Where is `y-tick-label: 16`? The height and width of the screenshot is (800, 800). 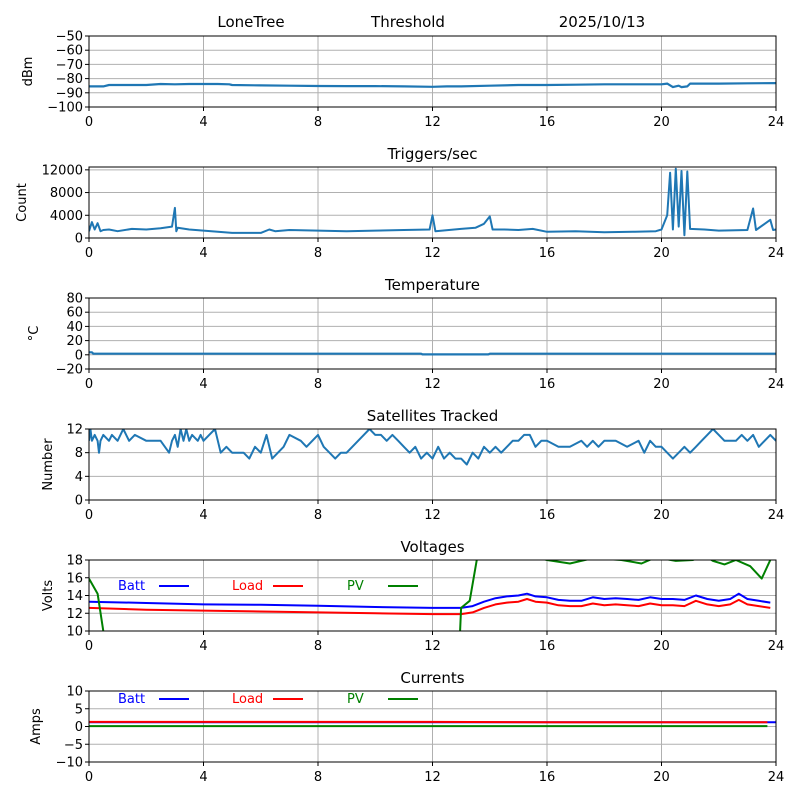 y-tick-label: 16 is located at coordinates (74, 578).